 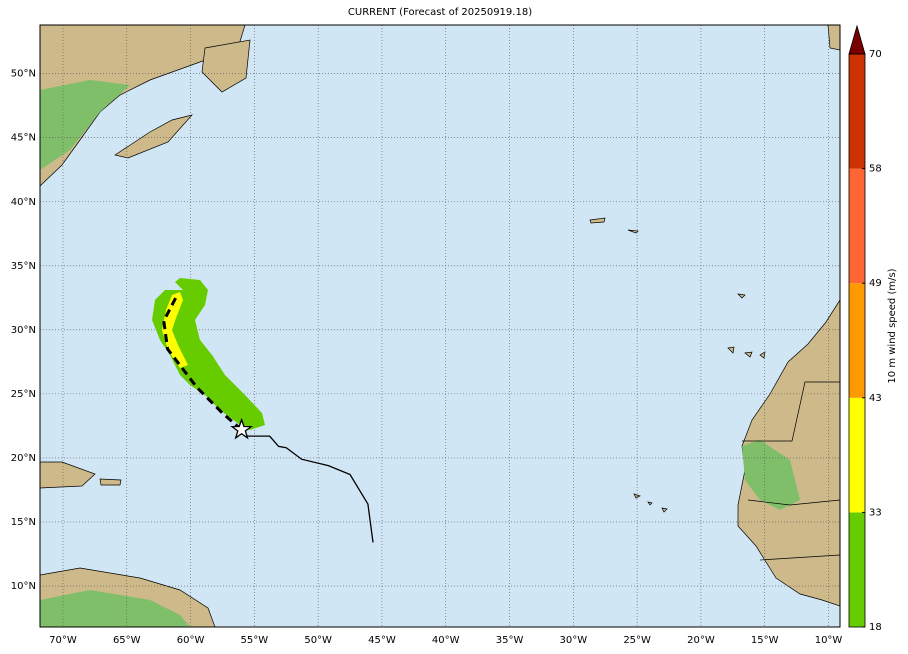 I want to click on y-tick-label: 15°N, so click(x=23, y=522).